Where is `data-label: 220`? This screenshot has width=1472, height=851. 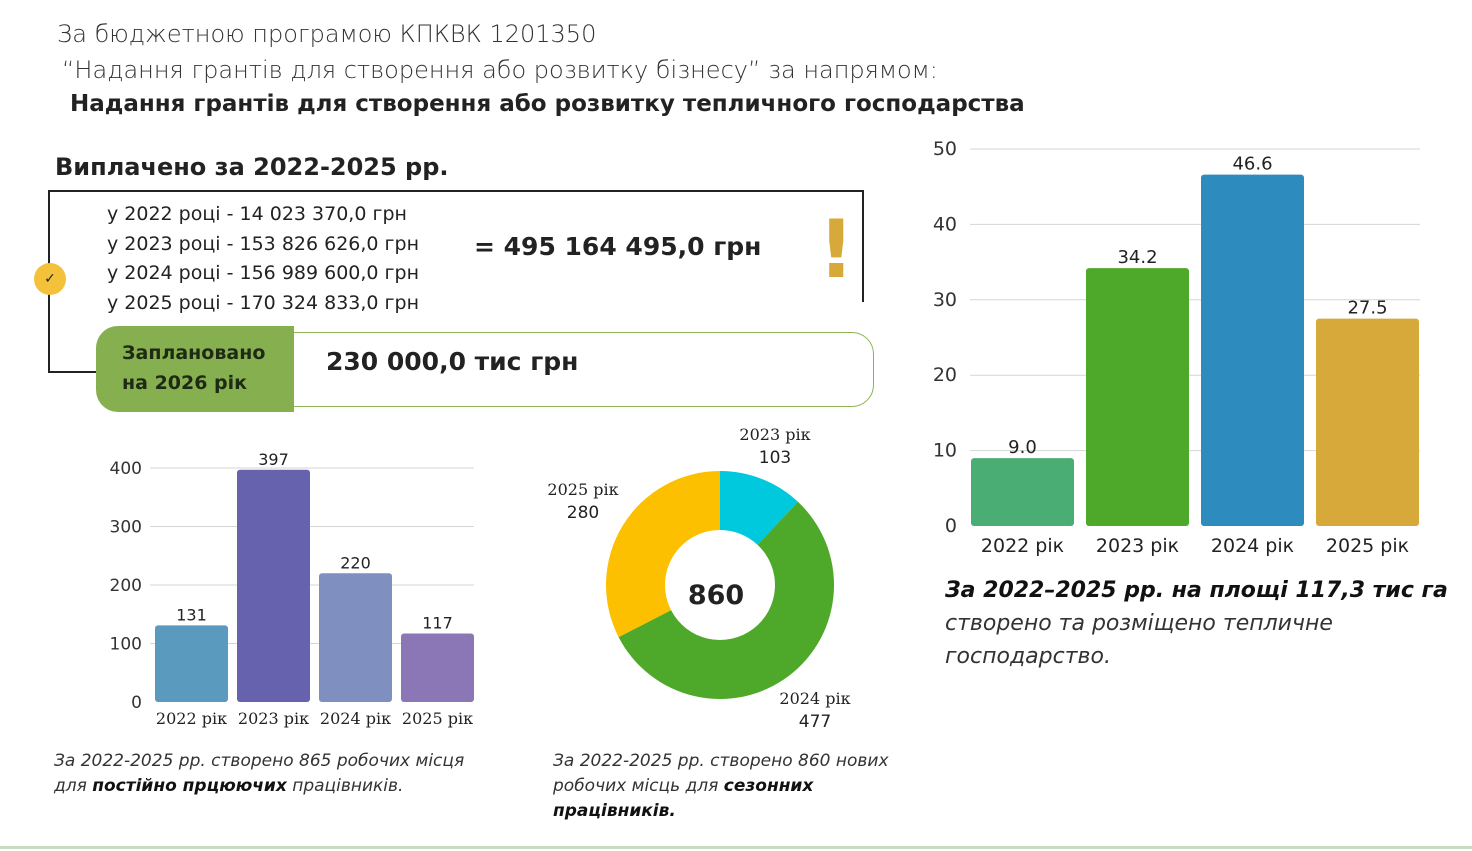
data-label: 220 is located at coordinates (355, 562).